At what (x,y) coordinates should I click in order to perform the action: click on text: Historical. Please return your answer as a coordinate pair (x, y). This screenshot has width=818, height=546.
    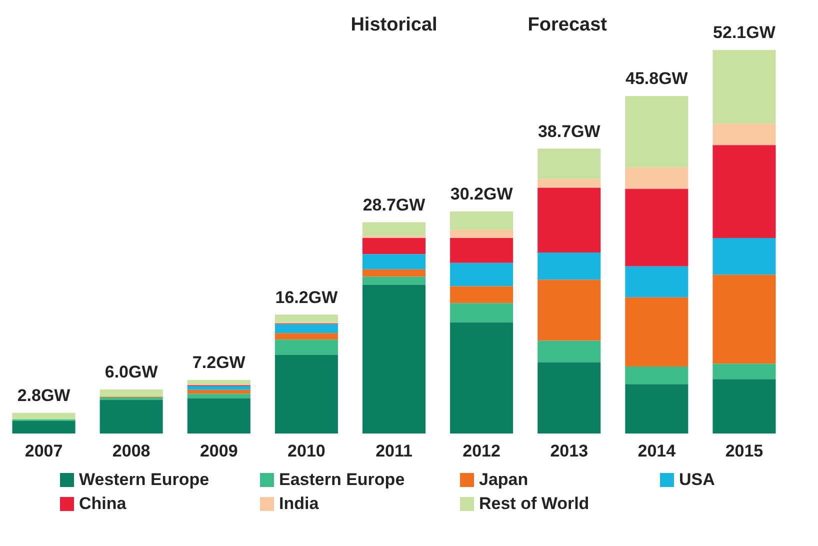
    Looking at the image, I should click on (394, 25).